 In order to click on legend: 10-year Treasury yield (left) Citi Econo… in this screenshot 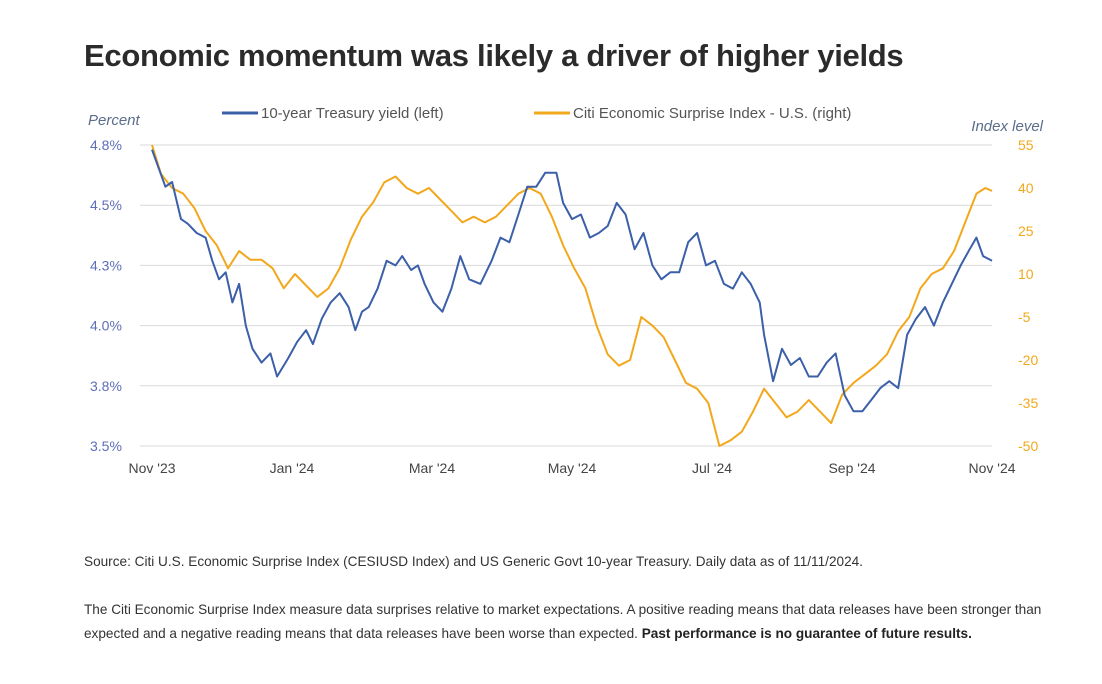, I will do `click(536, 113)`.